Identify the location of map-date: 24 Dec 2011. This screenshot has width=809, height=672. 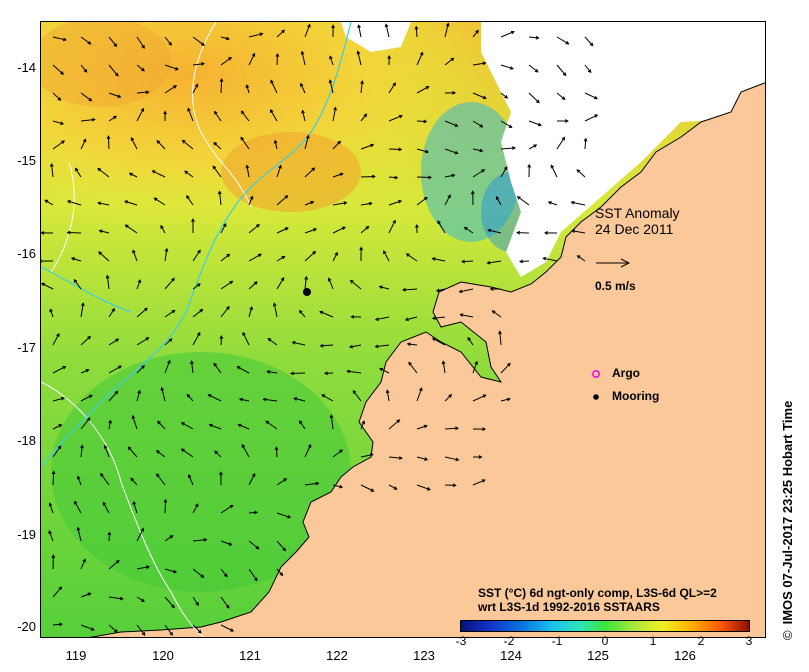
(634, 229).